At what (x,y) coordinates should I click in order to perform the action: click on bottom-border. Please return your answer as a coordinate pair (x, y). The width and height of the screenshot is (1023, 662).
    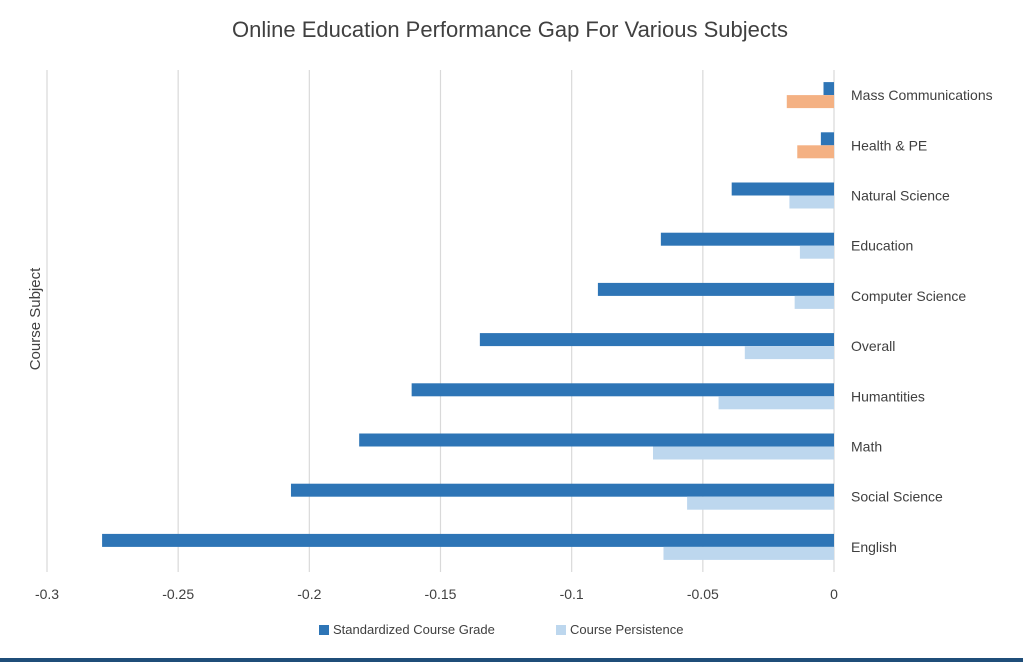
    Looking at the image, I should click on (511, 660).